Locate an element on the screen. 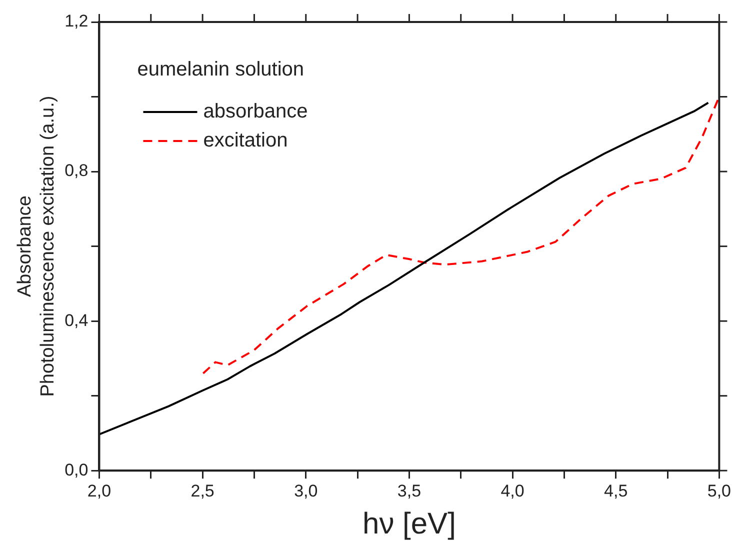  x-tick-label: 3,0 is located at coordinates (306, 490).